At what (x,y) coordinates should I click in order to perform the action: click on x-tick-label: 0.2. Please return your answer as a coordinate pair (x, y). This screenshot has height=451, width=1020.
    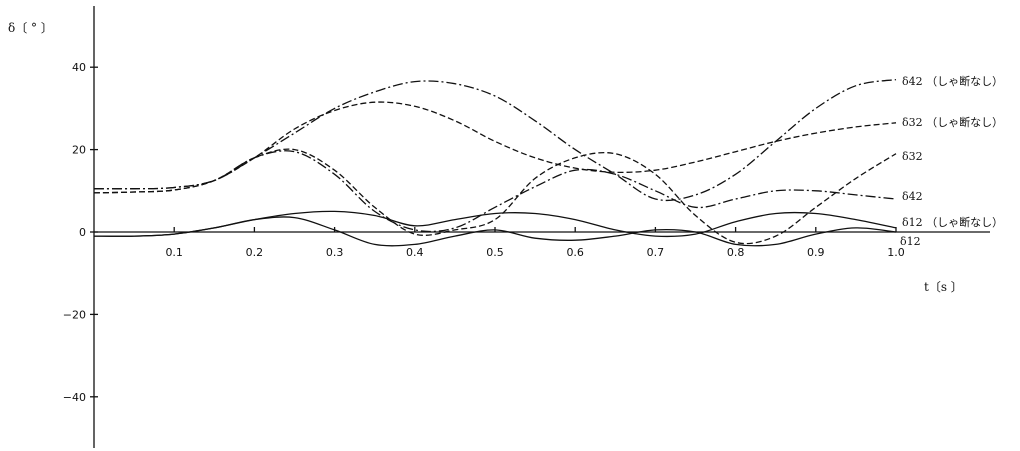
    Looking at the image, I should click on (255, 252).